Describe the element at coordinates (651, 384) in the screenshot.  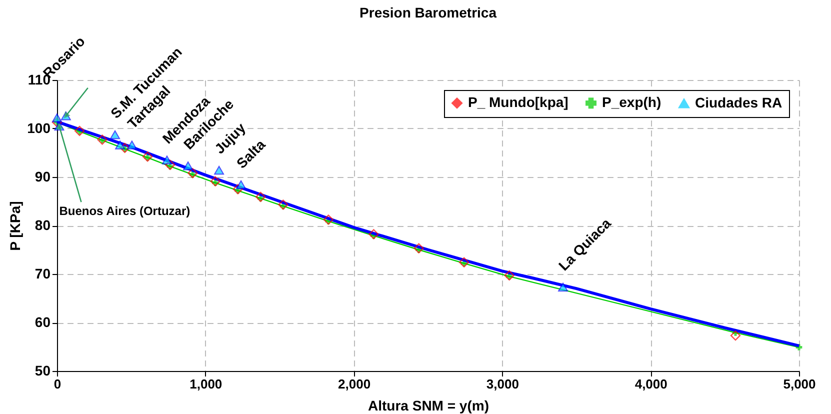
I see `x-tick-label: 4,000` at that location.